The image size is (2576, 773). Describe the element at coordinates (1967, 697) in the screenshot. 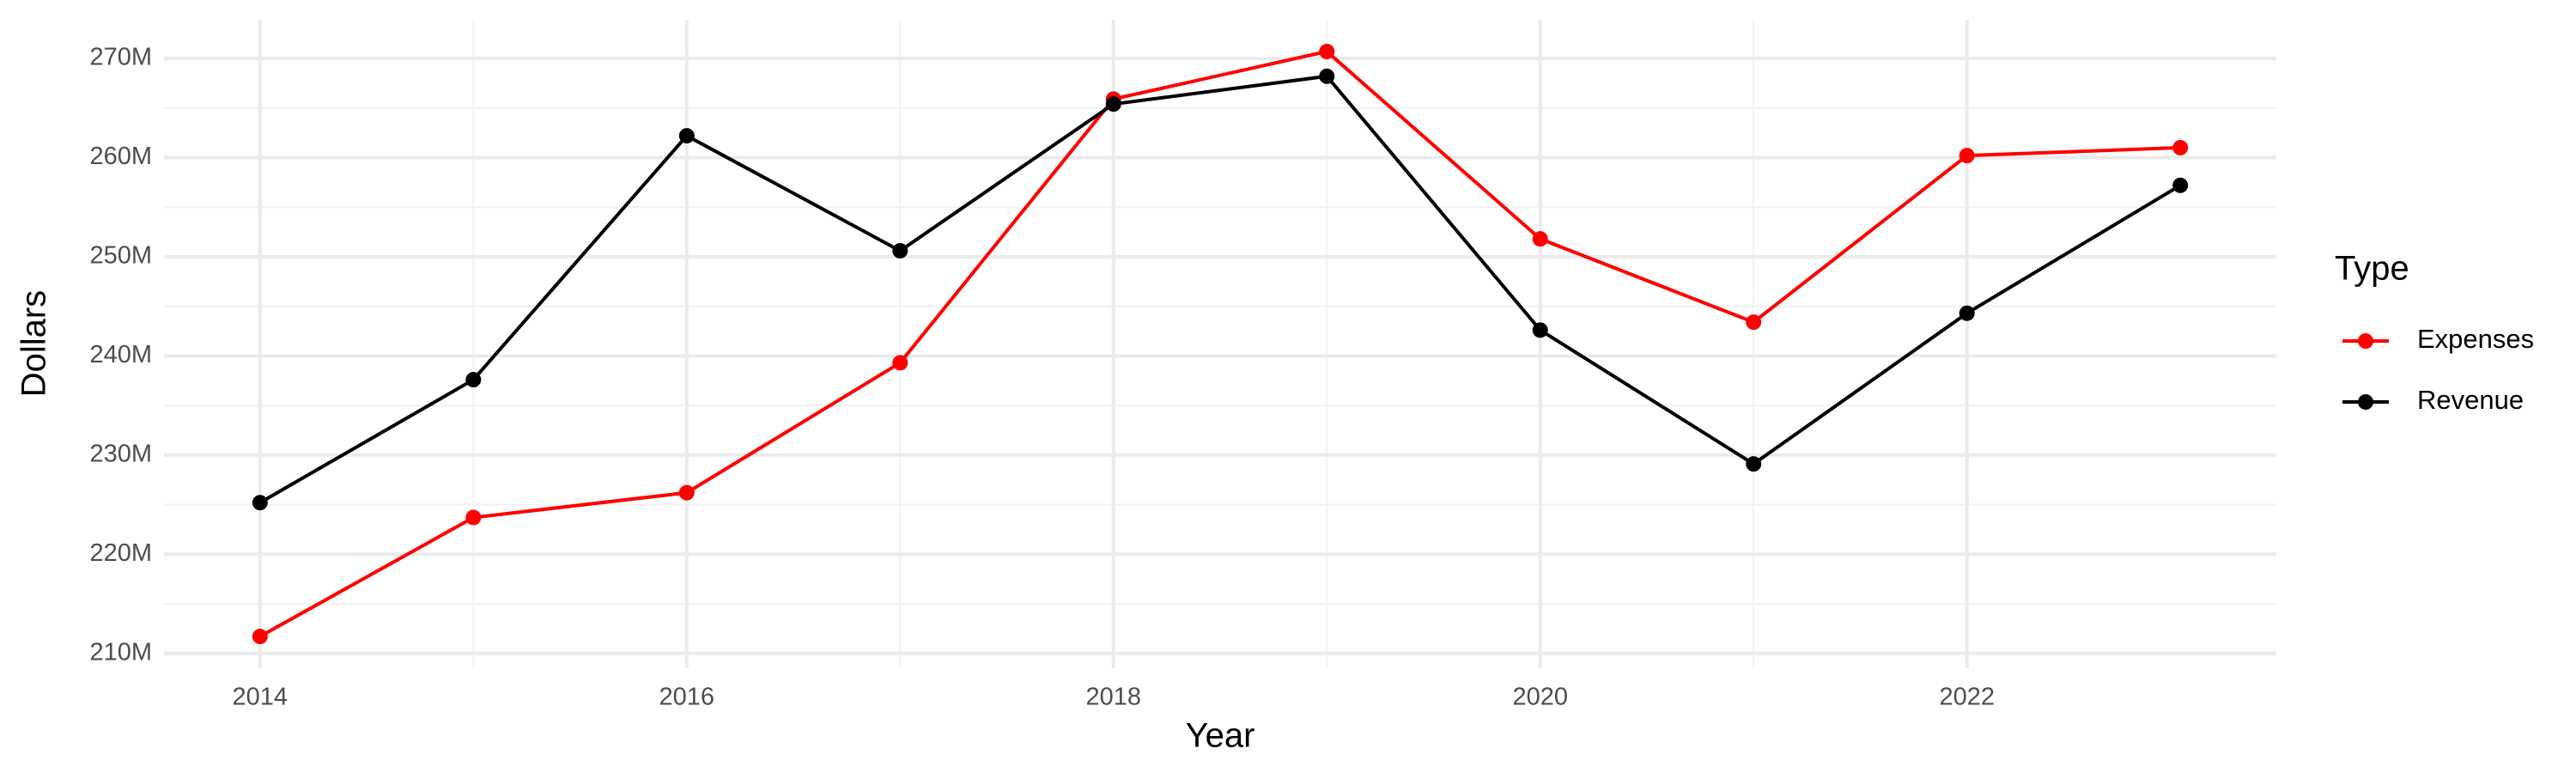

I see `x-tick-label: 2022` at that location.